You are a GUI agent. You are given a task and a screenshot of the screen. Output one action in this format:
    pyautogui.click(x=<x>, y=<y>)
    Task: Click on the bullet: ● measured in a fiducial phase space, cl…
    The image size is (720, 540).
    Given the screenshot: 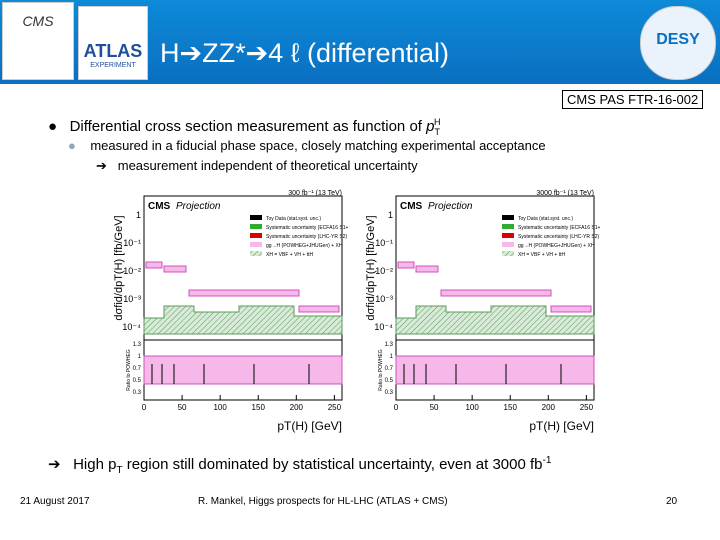 What is the action you would take?
    pyautogui.click(x=307, y=145)
    